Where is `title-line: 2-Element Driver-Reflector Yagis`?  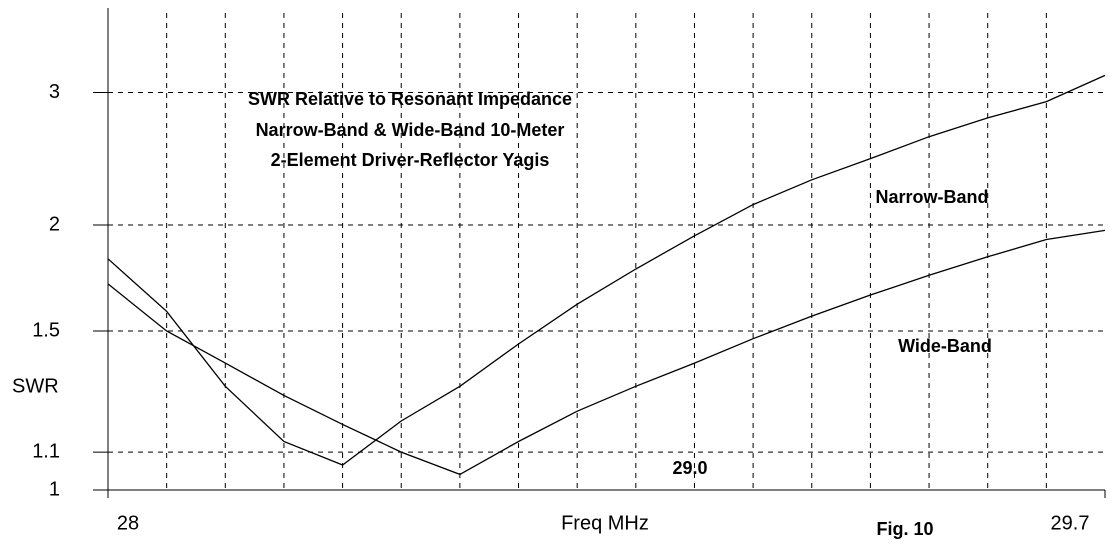
title-line: 2-Element Driver-Reflector Yagis is located at coordinates (410, 160).